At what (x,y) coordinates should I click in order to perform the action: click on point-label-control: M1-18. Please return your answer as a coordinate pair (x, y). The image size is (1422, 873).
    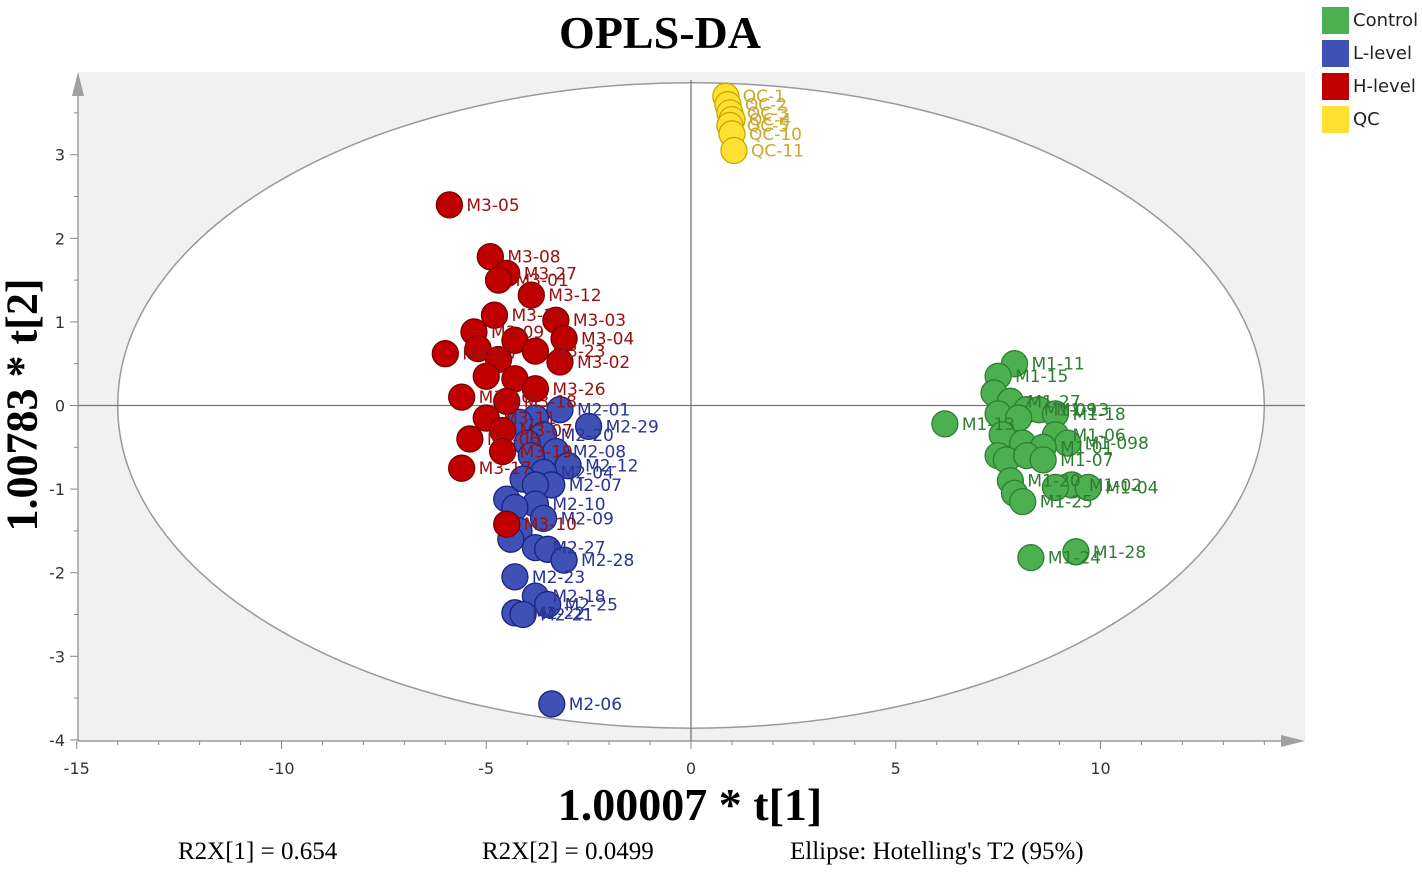
    Looking at the image, I should click on (1098, 415).